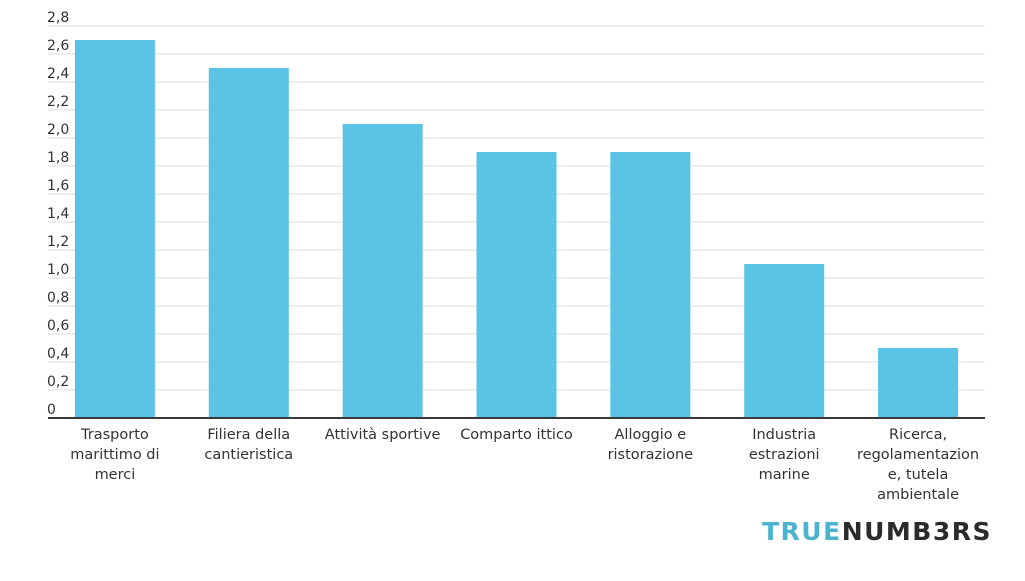  Describe the element at coordinates (58, 354) in the screenshot. I see `y-tick-label: 0,4` at that location.